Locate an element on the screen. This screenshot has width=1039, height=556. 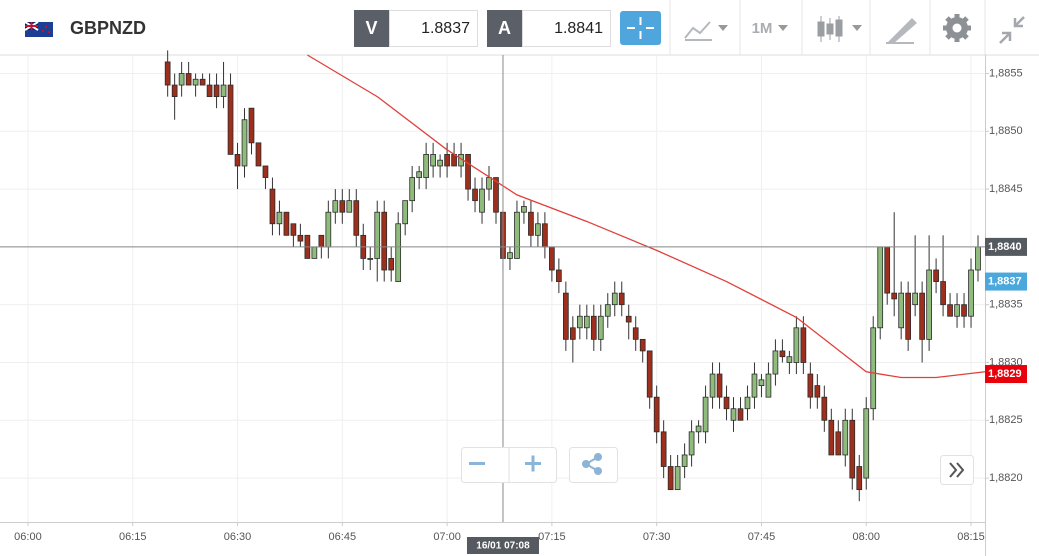
crosshair-time-tag is located at coordinates (502, 545).